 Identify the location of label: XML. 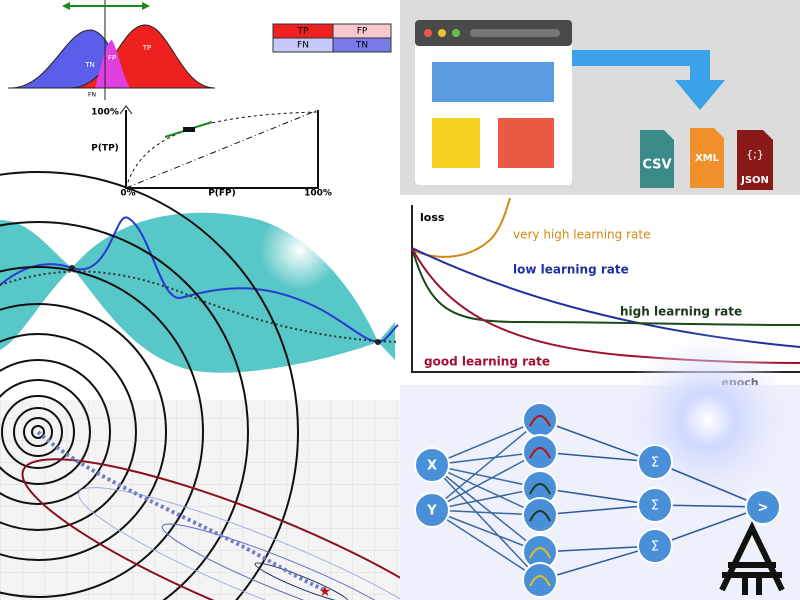
(707, 158).